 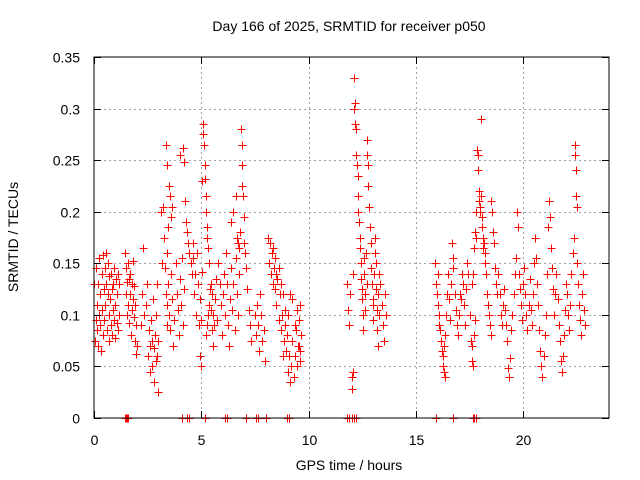 I want to click on x-tick-label: 5, so click(x=202, y=440).